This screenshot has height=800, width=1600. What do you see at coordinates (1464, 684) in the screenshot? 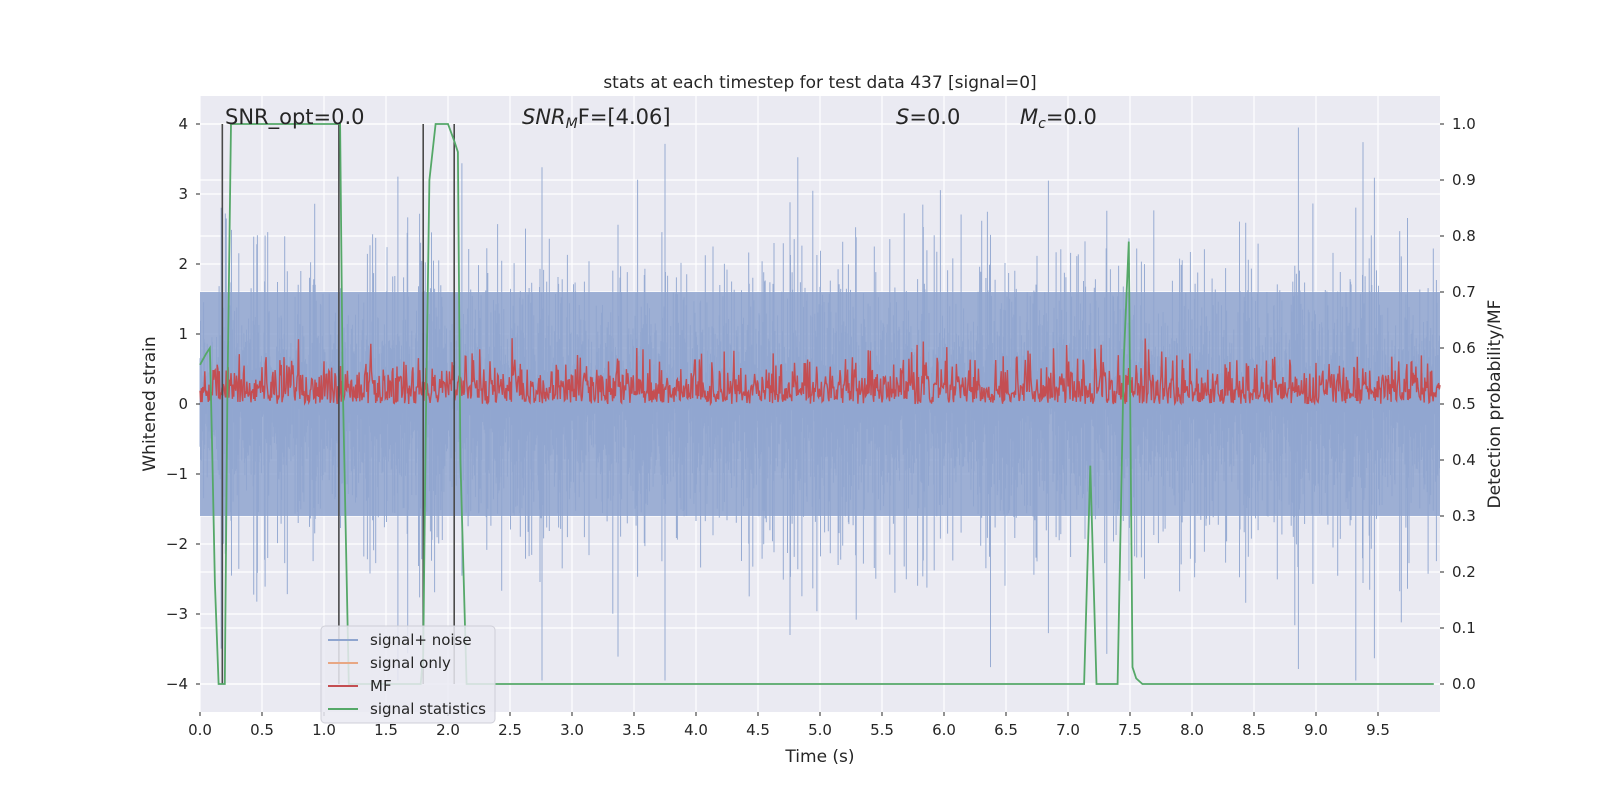
I see `y-right-tick-label: 0.0` at bounding box center [1464, 684].